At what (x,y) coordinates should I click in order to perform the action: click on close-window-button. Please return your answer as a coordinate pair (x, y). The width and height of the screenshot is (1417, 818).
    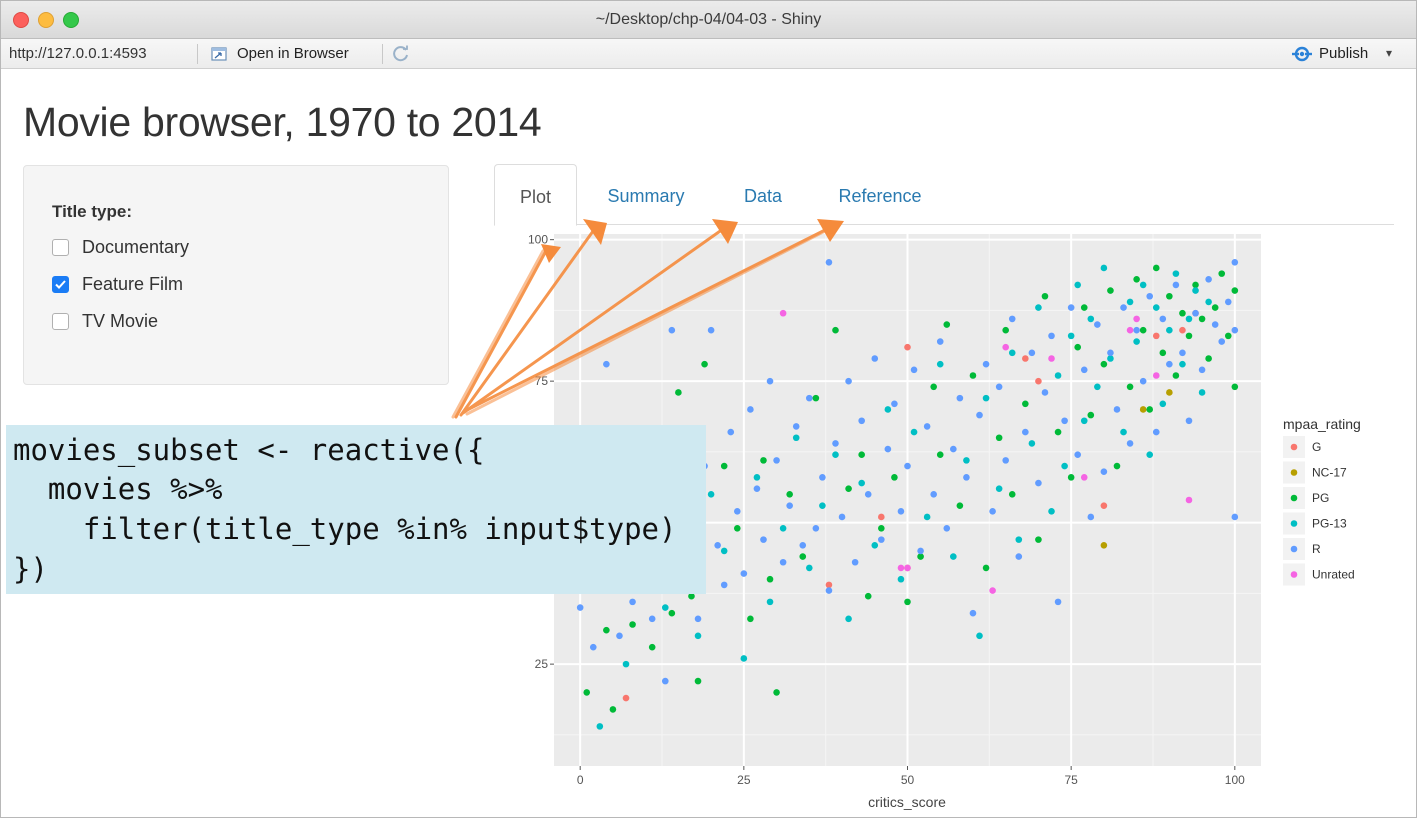
    Looking at the image, I should click on (21, 20).